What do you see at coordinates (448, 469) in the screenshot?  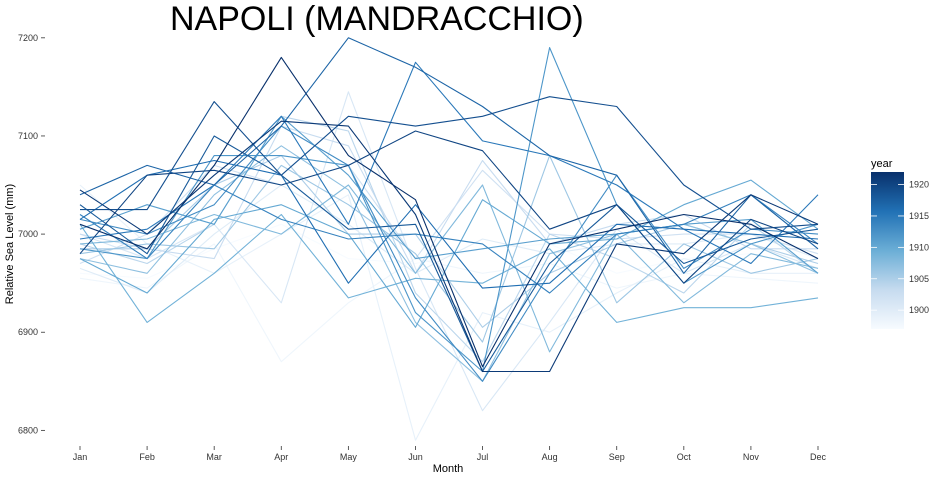 I see `x-axis-title: Month` at bounding box center [448, 469].